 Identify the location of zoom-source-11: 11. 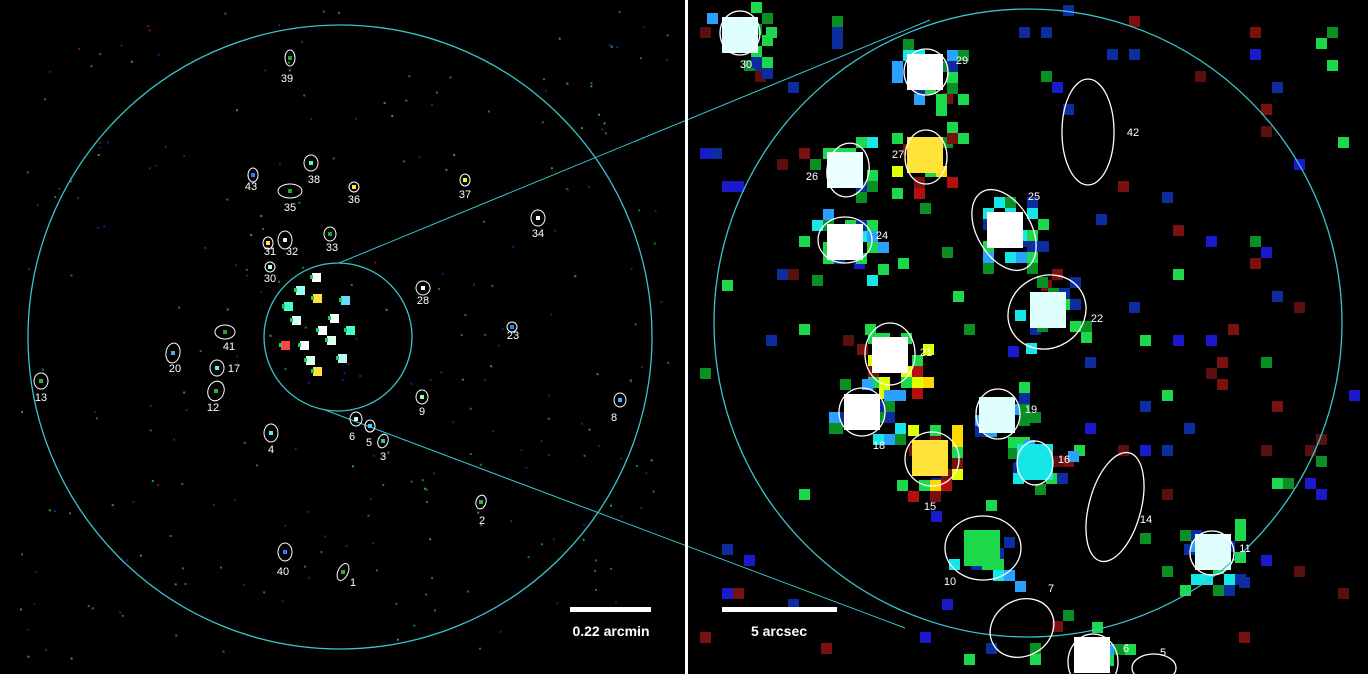
(1220, 553).